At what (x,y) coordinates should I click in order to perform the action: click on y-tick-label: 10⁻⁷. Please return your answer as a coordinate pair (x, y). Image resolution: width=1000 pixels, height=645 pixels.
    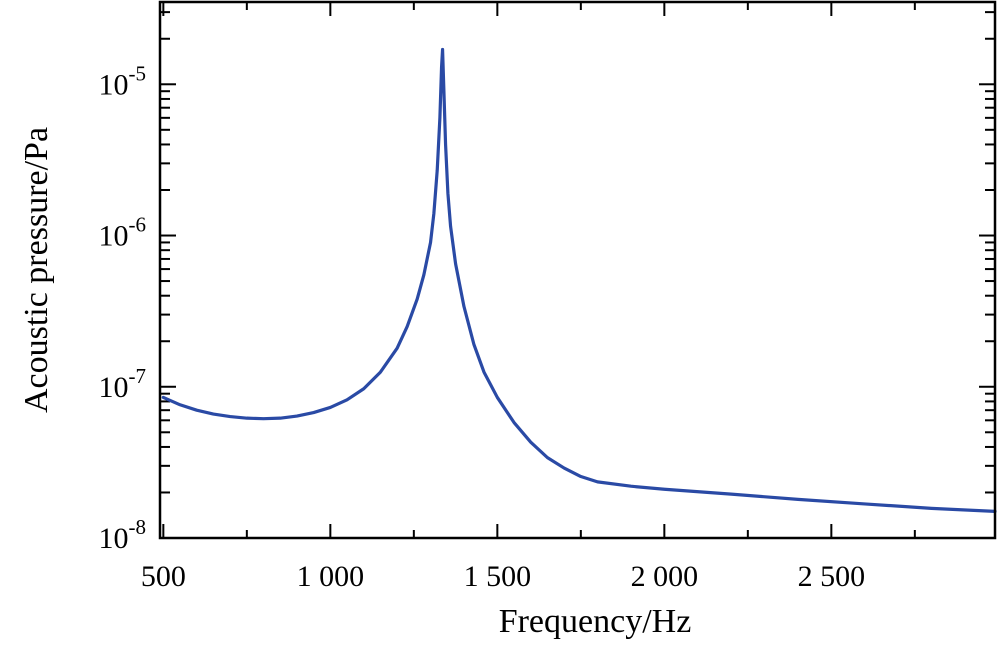
    Looking at the image, I should click on (123, 384).